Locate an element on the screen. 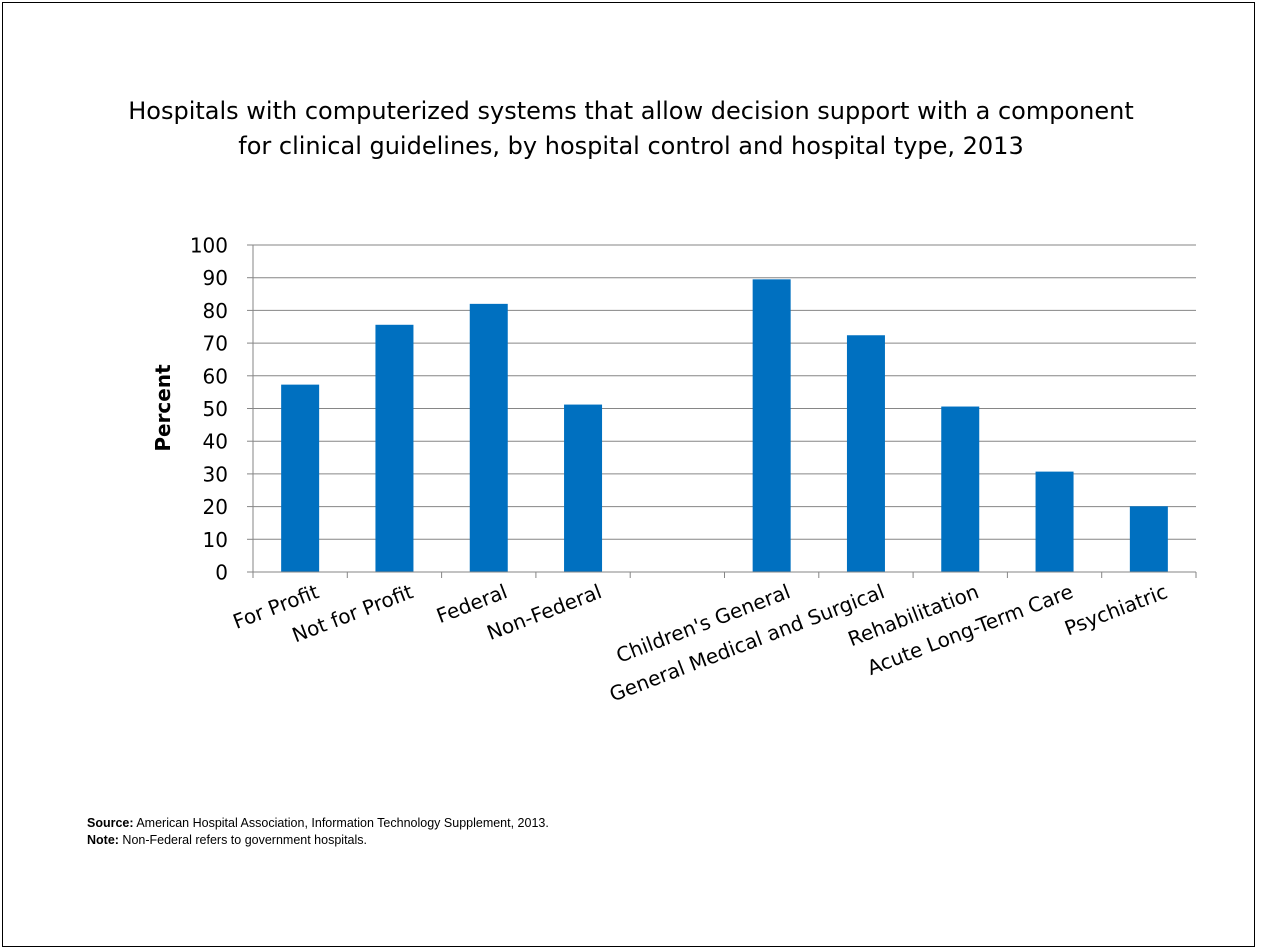 The height and width of the screenshot is (950, 1262). y-tick-label: 10 is located at coordinates (215, 540).